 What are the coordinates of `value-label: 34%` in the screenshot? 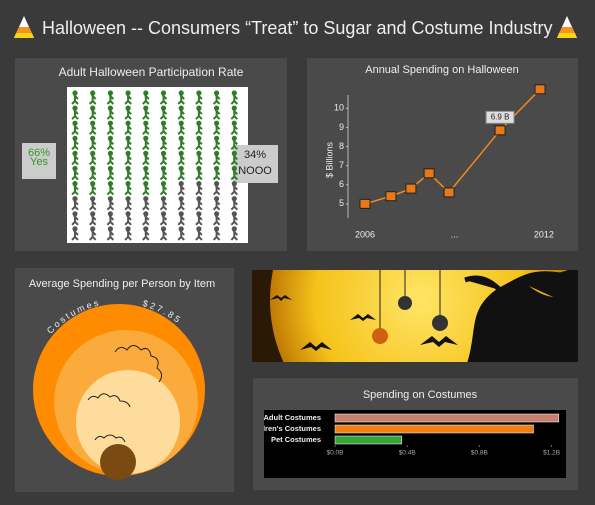 It's located at (255, 155).